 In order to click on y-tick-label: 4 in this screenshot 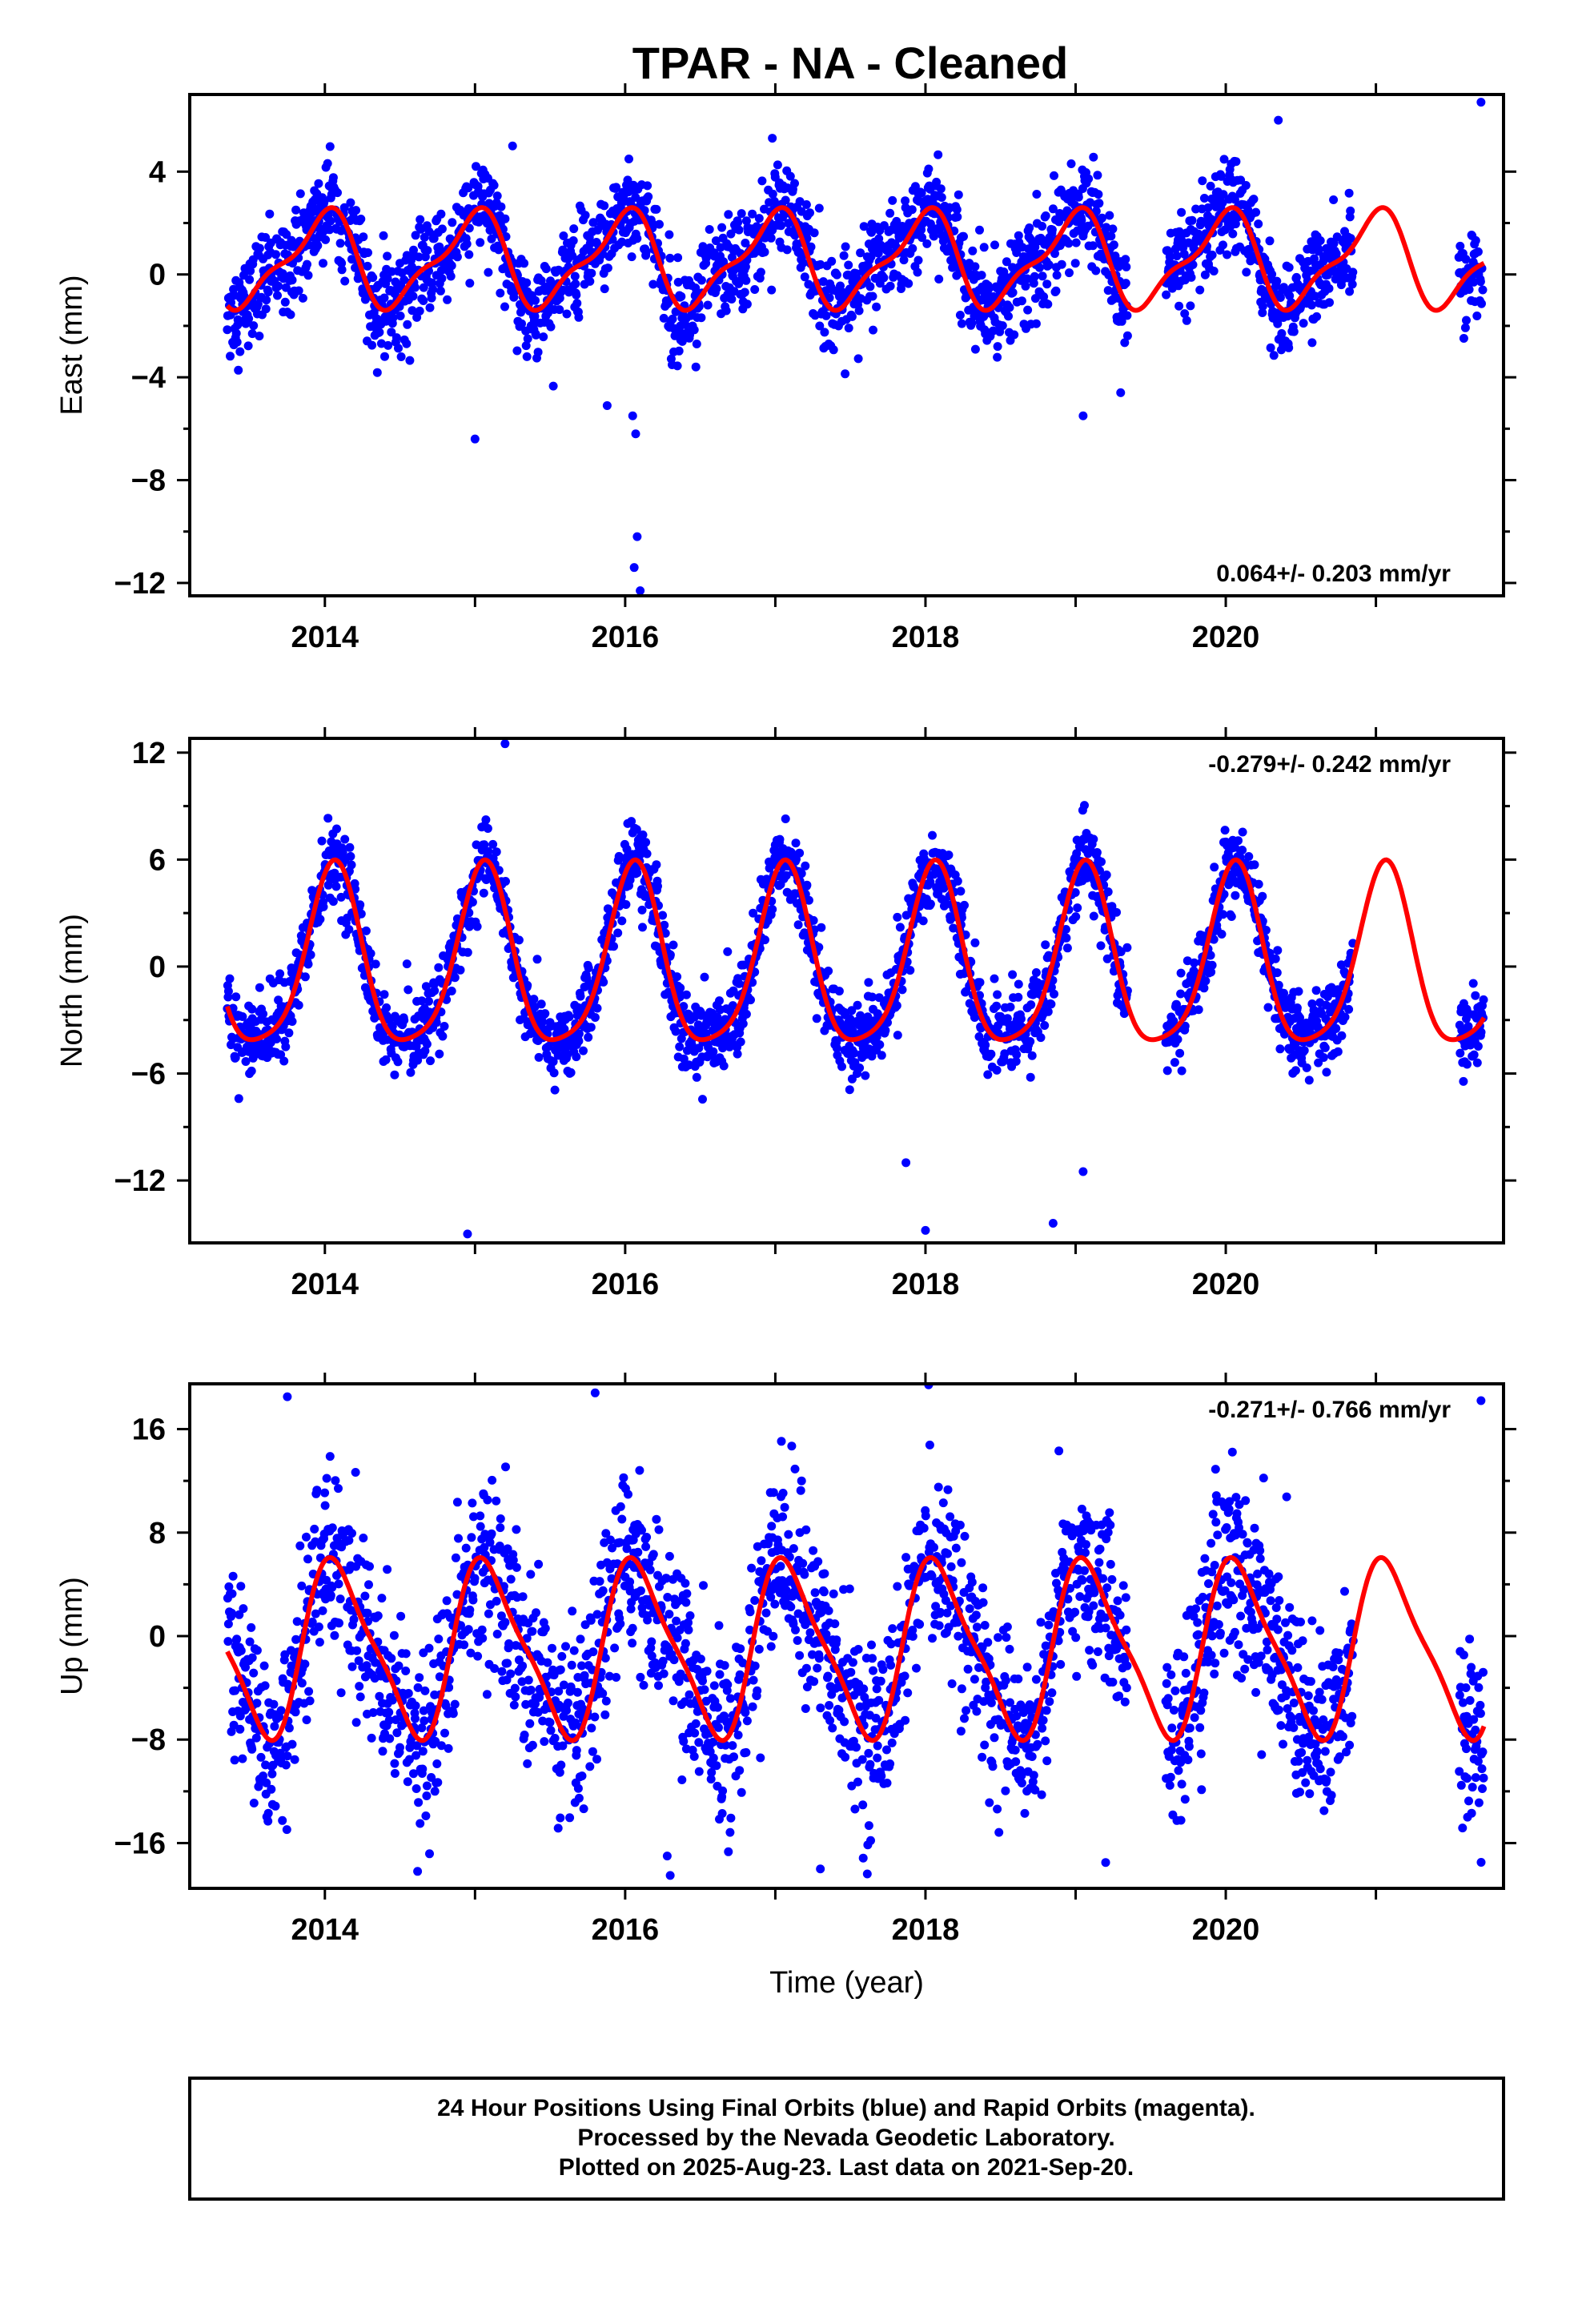, I will do `click(157, 172)`.